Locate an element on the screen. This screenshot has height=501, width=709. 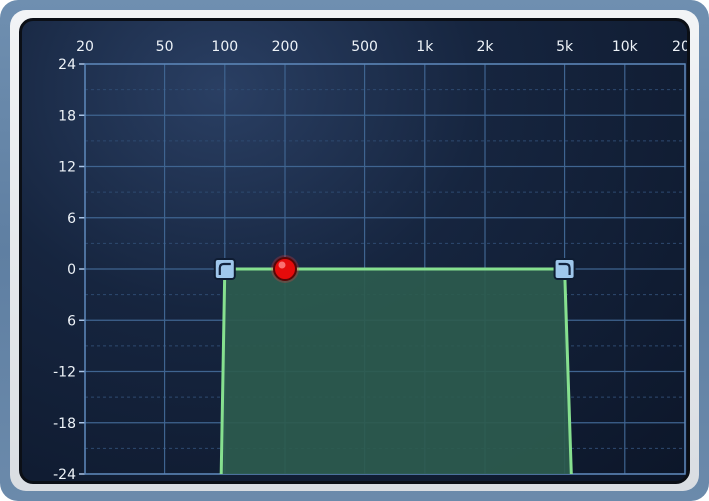
gain-label: -24 is located at coordinates (64, 474).